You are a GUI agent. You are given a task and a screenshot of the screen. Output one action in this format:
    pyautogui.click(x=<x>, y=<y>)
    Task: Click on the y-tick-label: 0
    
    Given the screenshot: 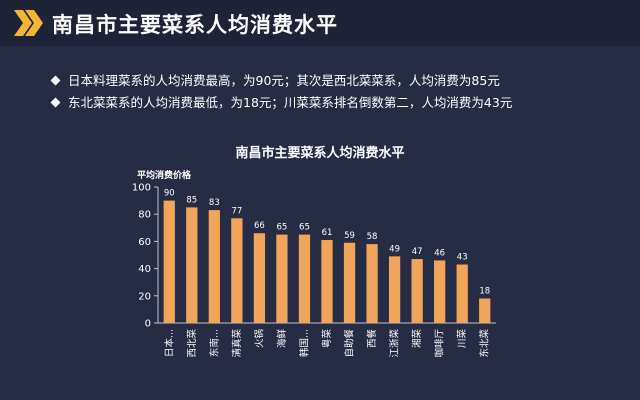 What is the action you would take?
    pyautogui.click(x=148, y=324)
    